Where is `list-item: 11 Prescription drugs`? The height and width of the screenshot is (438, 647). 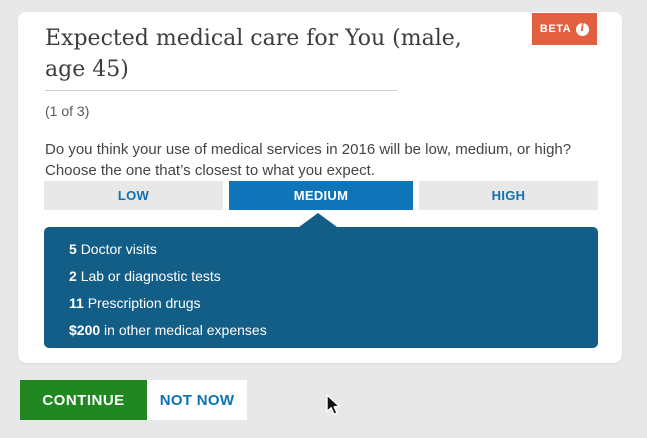
list-item: 11 Prescription drugs is located at coordinates (323, 303).